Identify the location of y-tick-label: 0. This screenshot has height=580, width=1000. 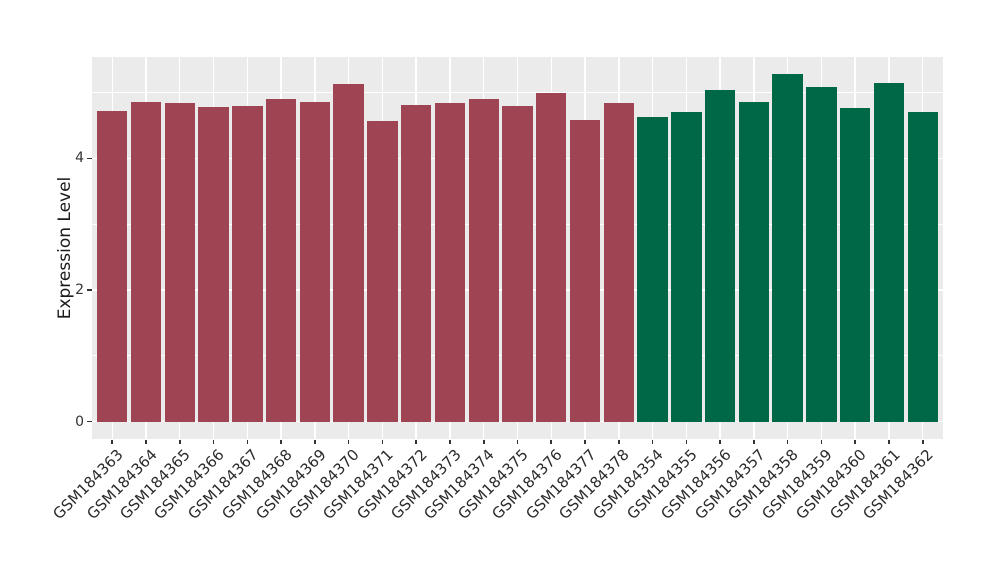
(79, 421).